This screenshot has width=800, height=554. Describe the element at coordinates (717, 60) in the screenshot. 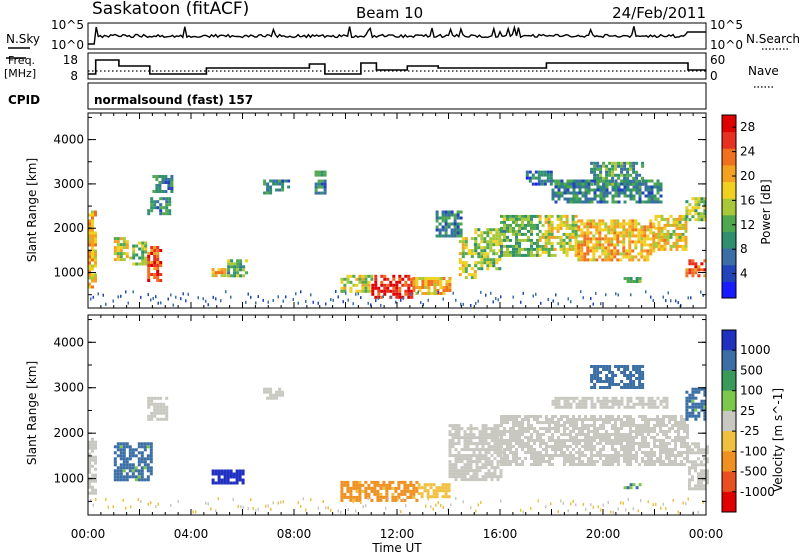

I see `nave-tick-top: 60` at that location.